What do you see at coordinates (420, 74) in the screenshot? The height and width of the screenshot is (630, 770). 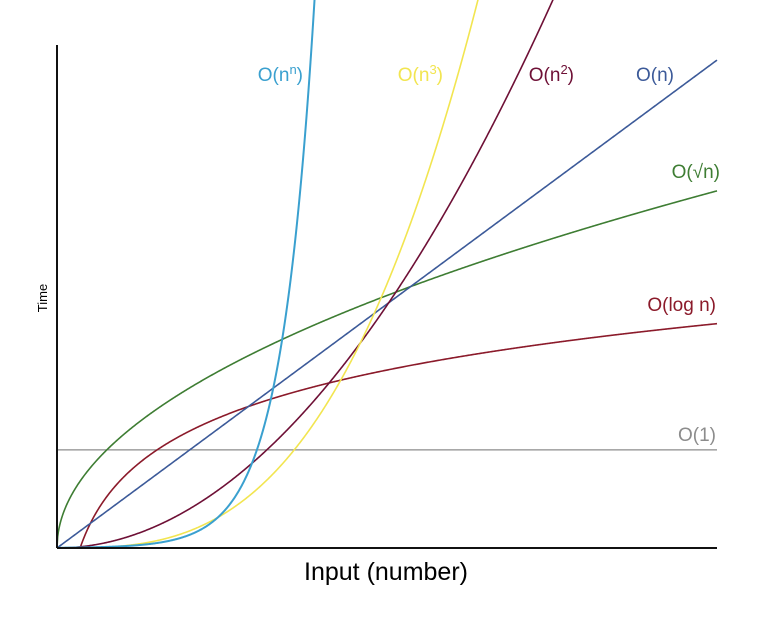 I see `series-label-6: O(n3)` at bounding box center [420, 74].